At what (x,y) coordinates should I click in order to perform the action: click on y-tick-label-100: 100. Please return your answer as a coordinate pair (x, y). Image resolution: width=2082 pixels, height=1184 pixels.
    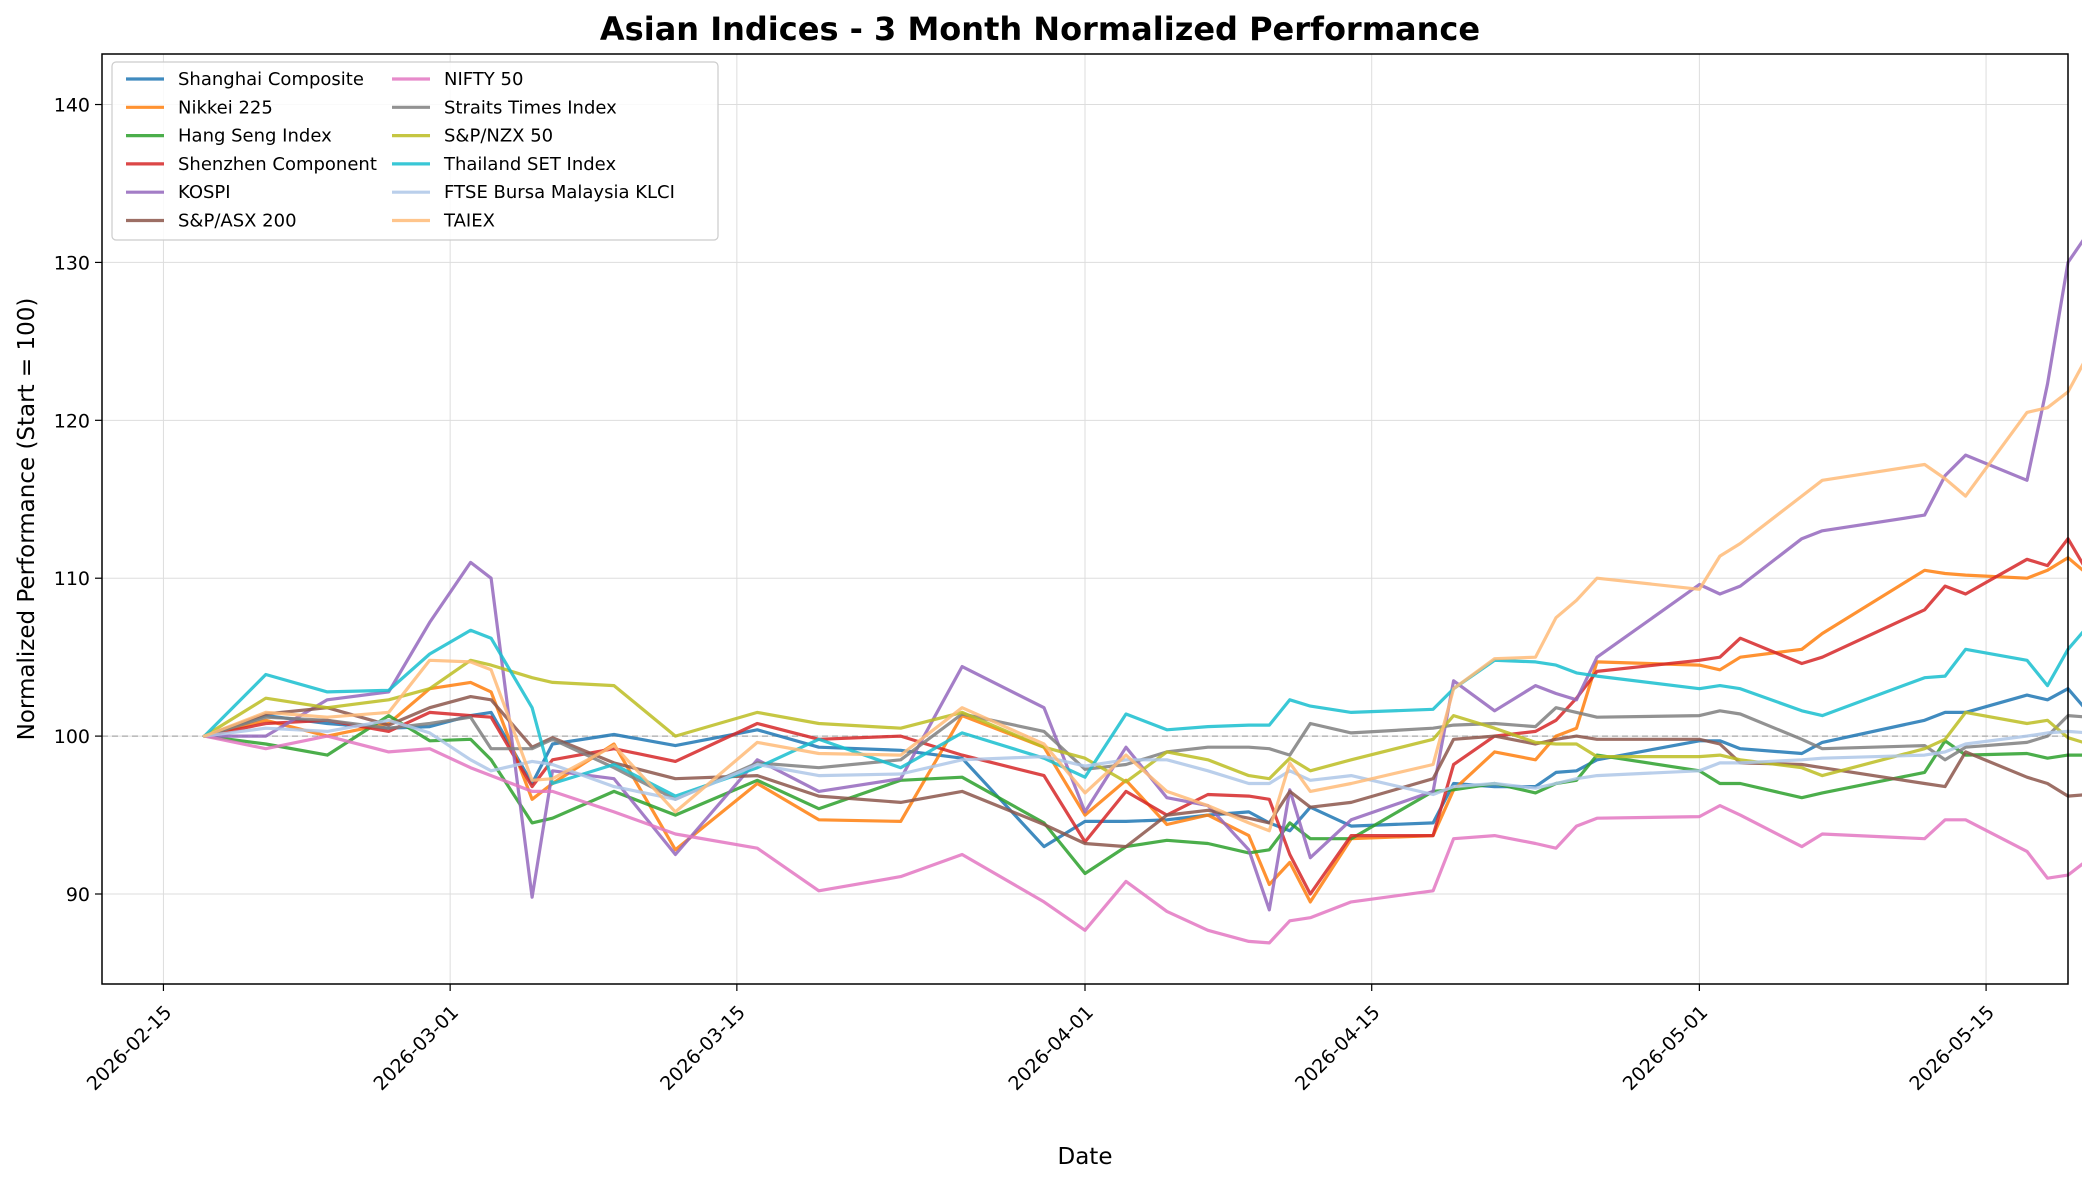
    Looking at the image, I should click on (72, 737).